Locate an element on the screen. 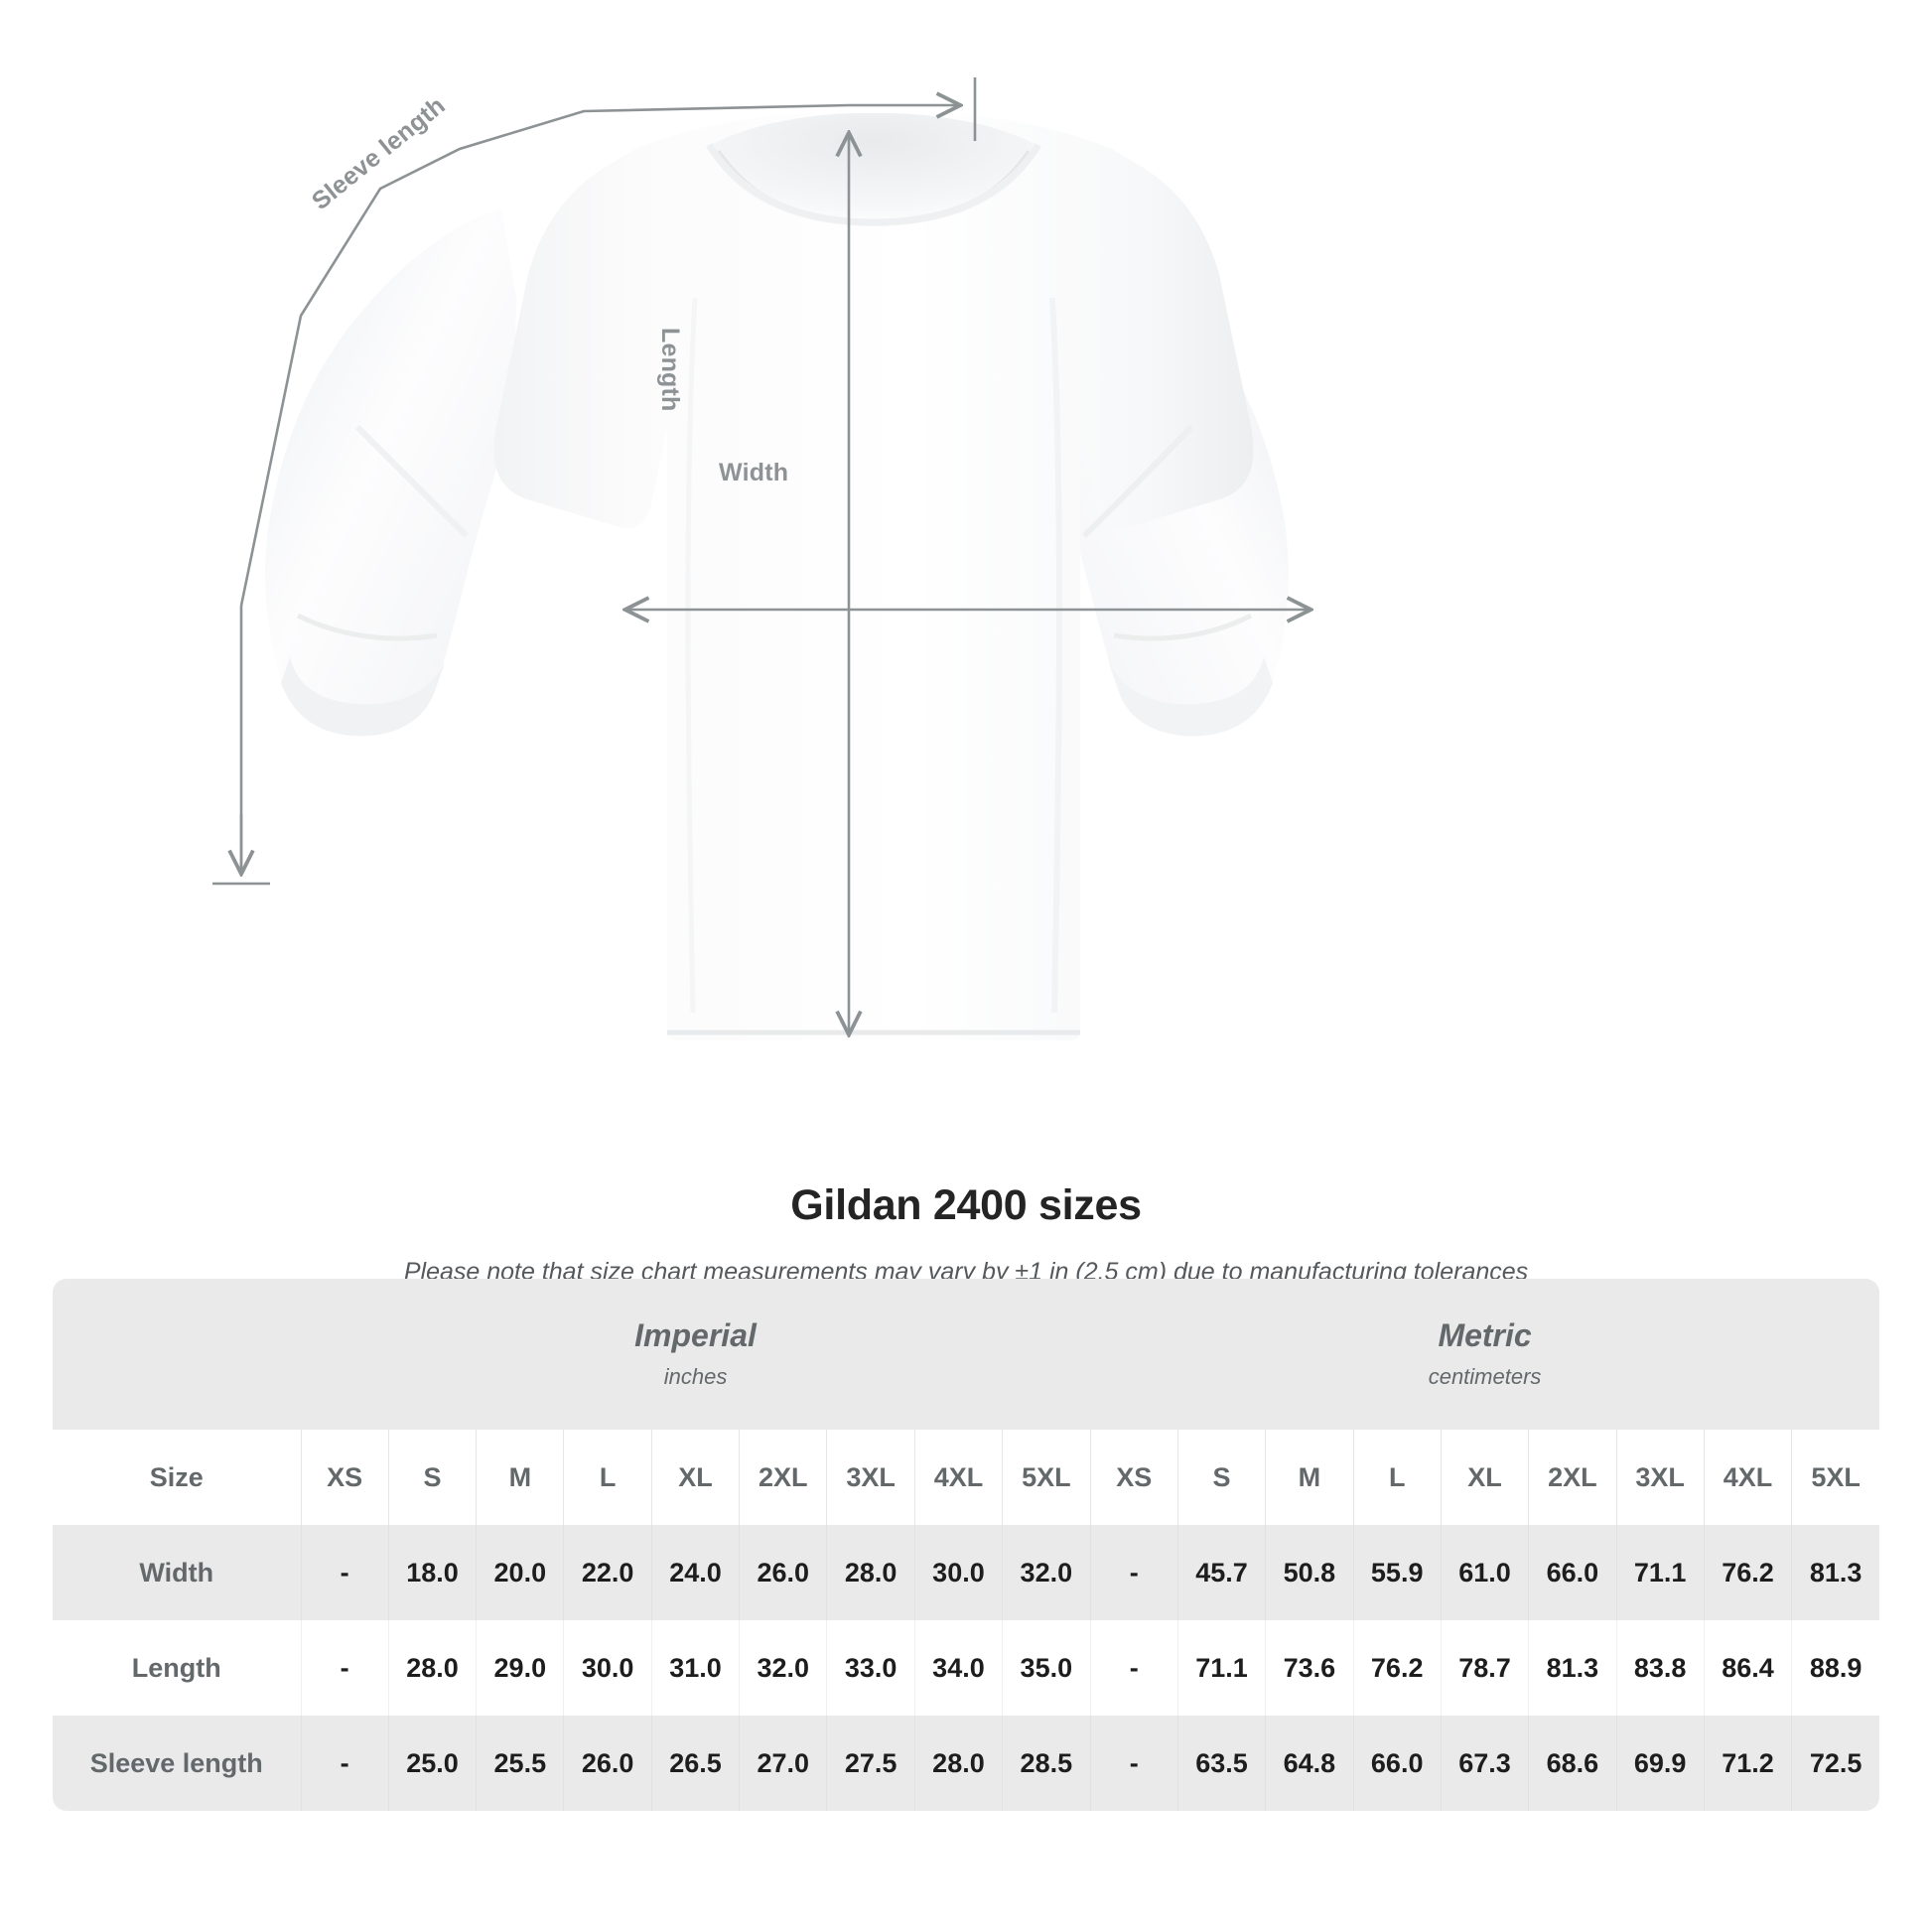  cell-sleeve-length-metric-3xl: 69.9 is located at coordinates (1661, 1764).